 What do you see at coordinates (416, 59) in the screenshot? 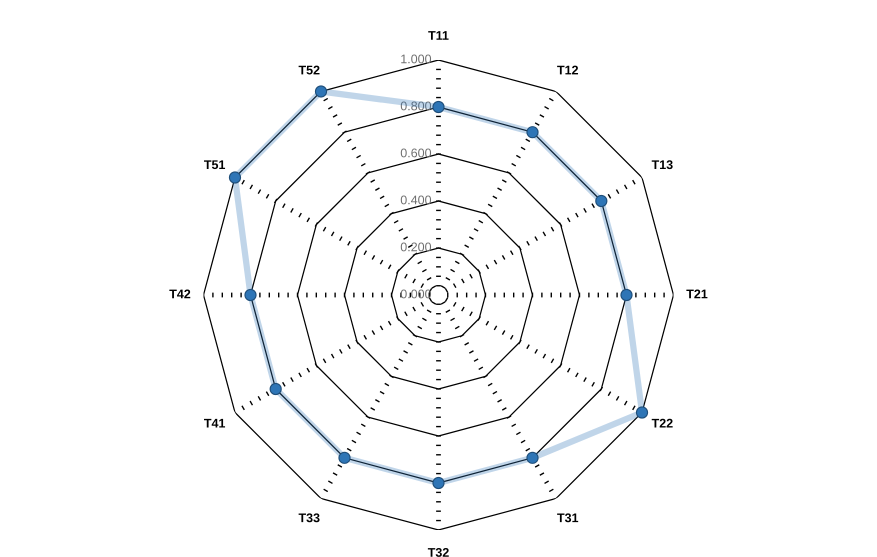
I see `y-tick-label: 1.000` at bounding box center [416, 59].